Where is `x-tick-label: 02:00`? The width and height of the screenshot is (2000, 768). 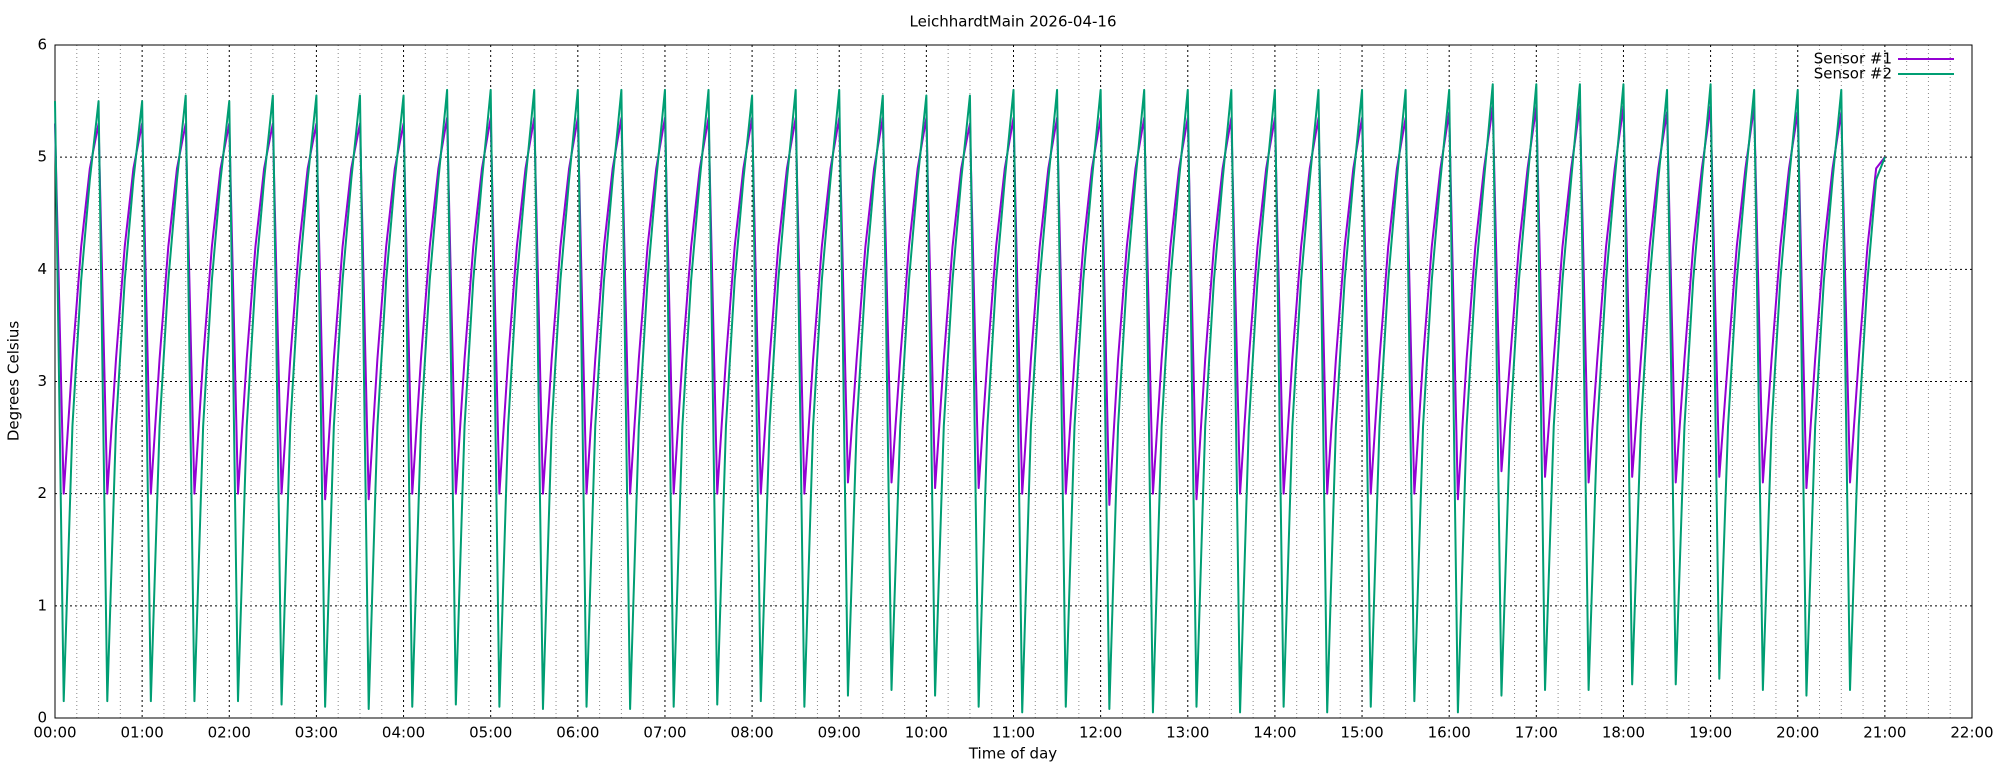
x-tick-label: 02:00 is located at coordinates (229, 733).